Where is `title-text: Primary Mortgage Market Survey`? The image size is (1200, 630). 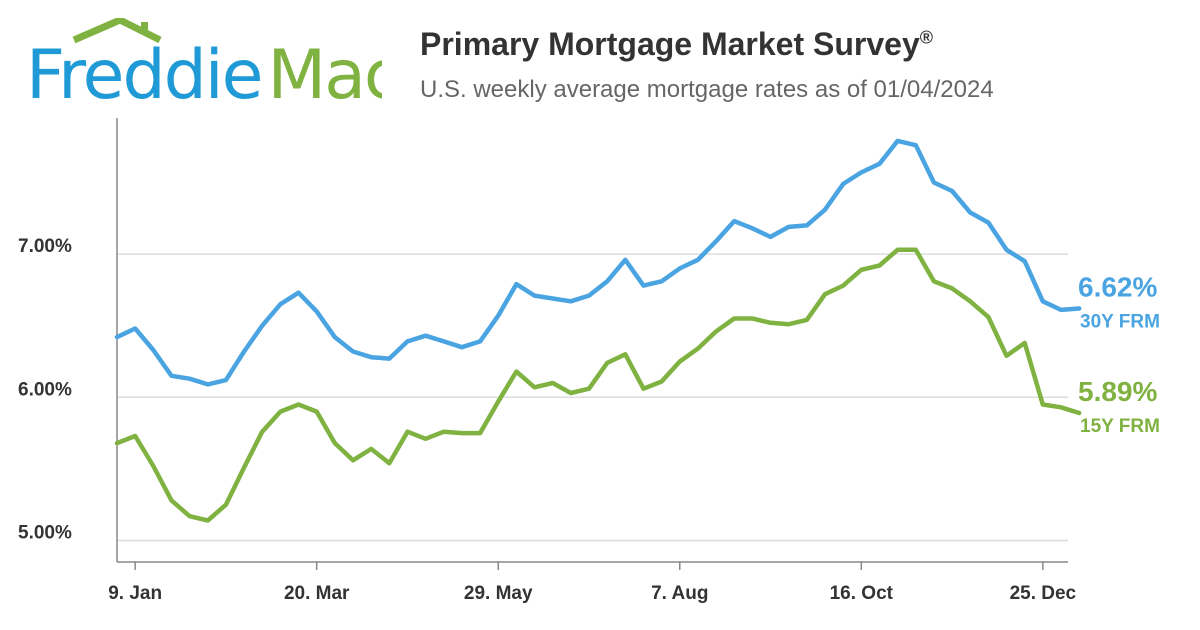
title-text: Primary Mortgage Market Survey is located at coordinates (670, 44).